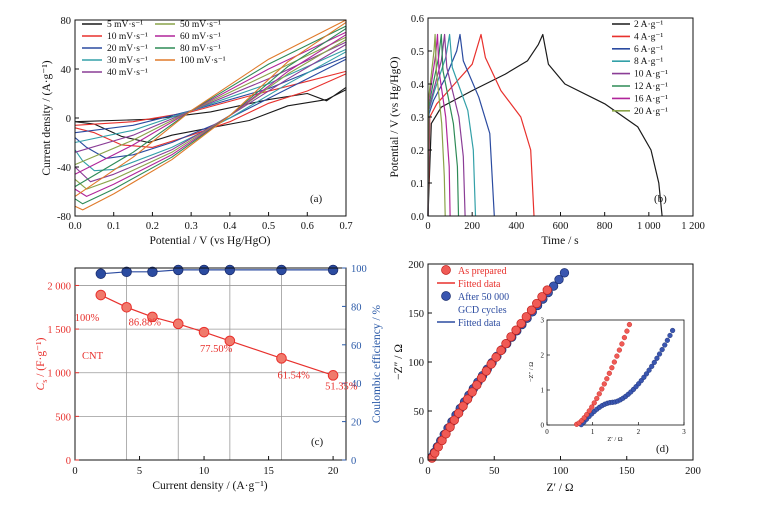 The image size is (757, 506). What do you see at coordinates (145, 322) in the screenshot?
I see `retention-label: 86.88%` at bounding box center [145, 322].